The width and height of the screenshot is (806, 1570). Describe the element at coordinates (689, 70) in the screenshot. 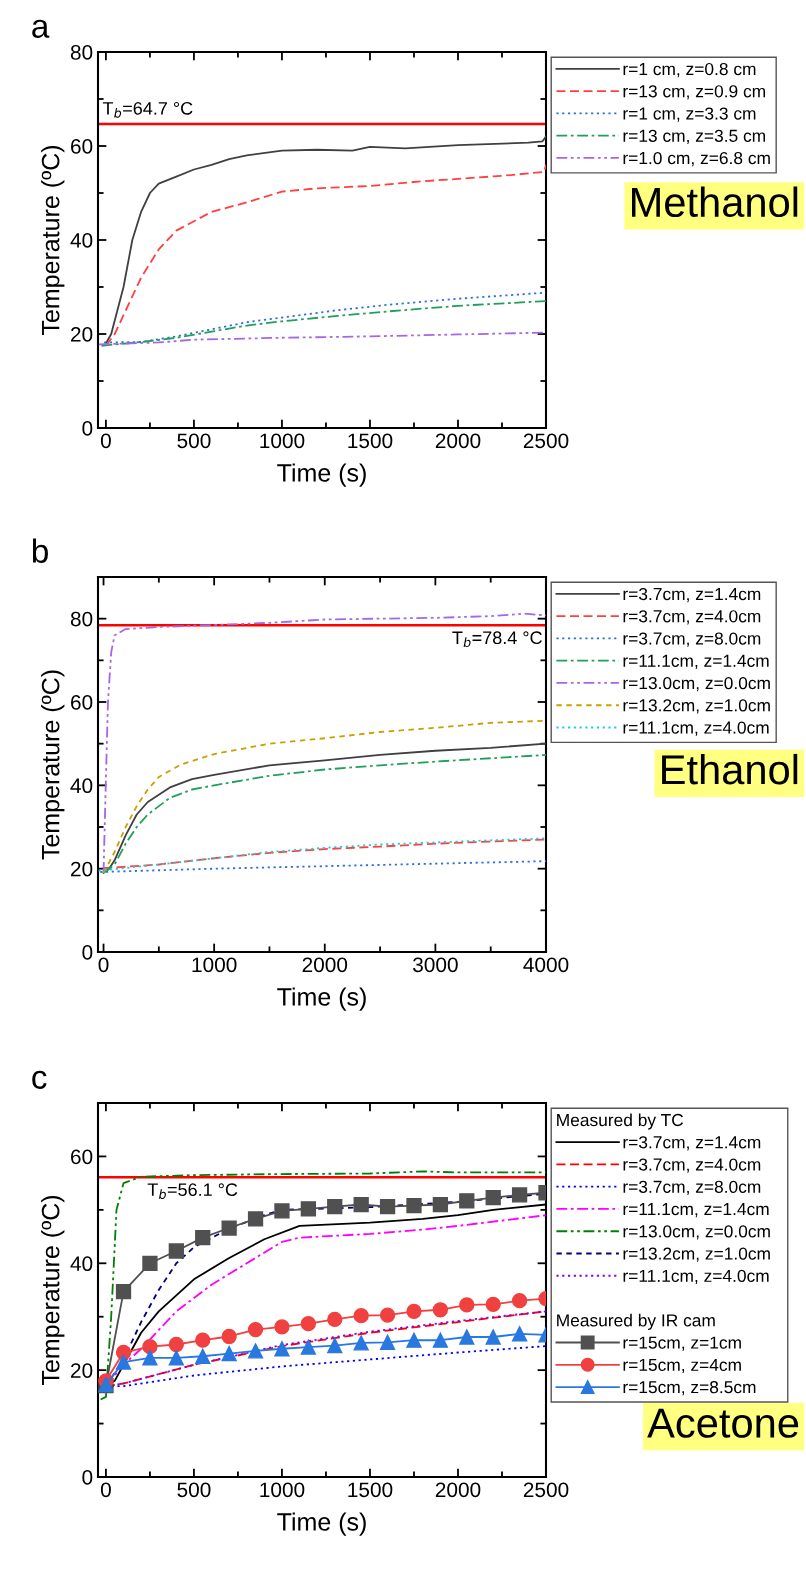

I see `legend-label: r=1 cm, z=0.8 cm` at that location.